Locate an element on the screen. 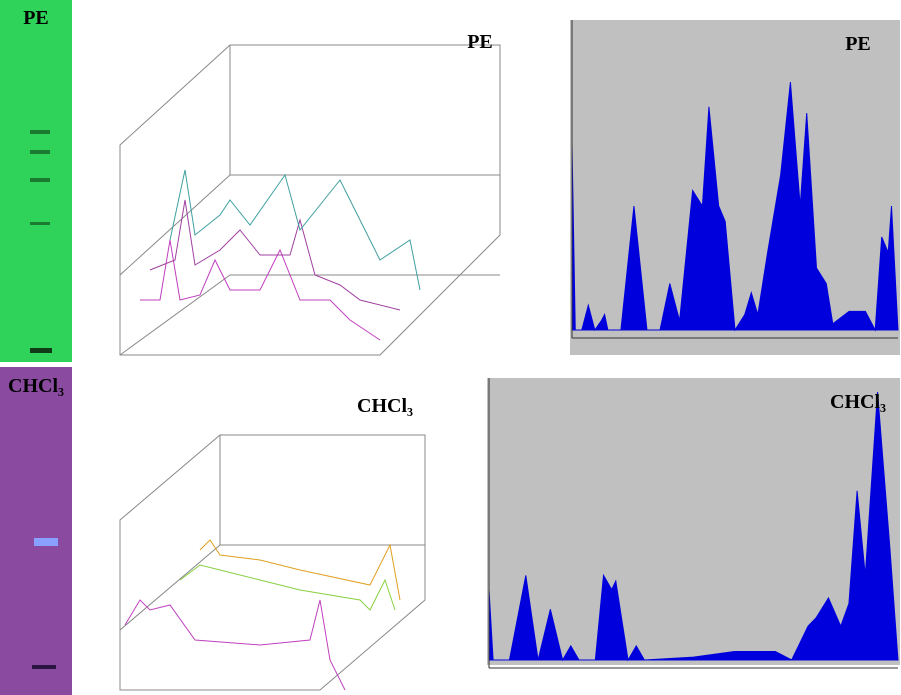 This screenshot has width=901, height=695. surface-plot-chcl3 is located at coordinates (272, 562).